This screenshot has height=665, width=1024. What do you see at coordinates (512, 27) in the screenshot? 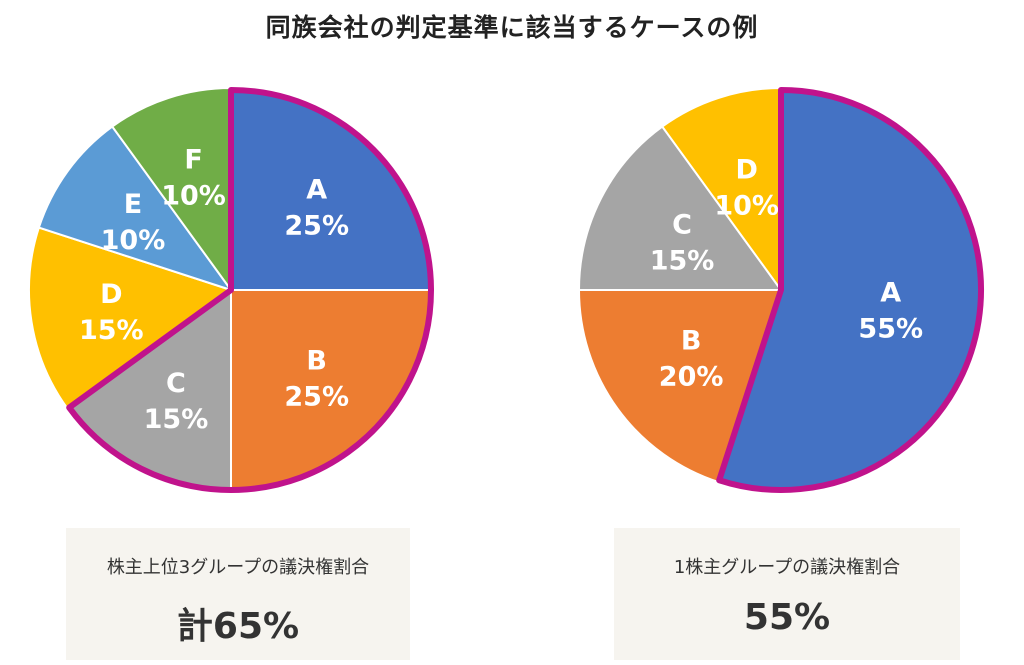
I see `chart-title: 同族会社の判定基準に該当するケースの例` at bounding box center [512, 27].